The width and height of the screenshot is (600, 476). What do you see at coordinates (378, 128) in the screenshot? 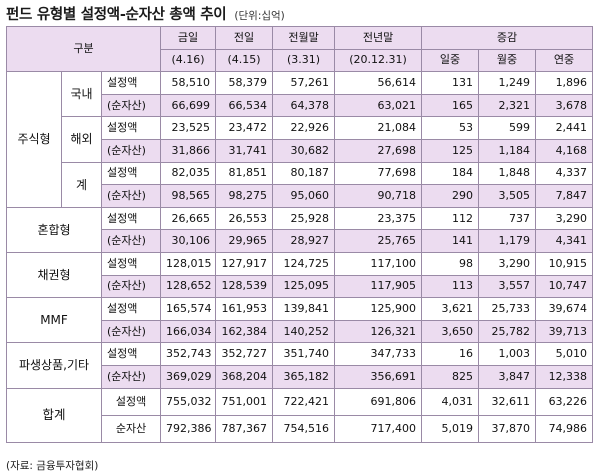
I see `cell-prevyear: 21,084` at bounding box center [378, 128].